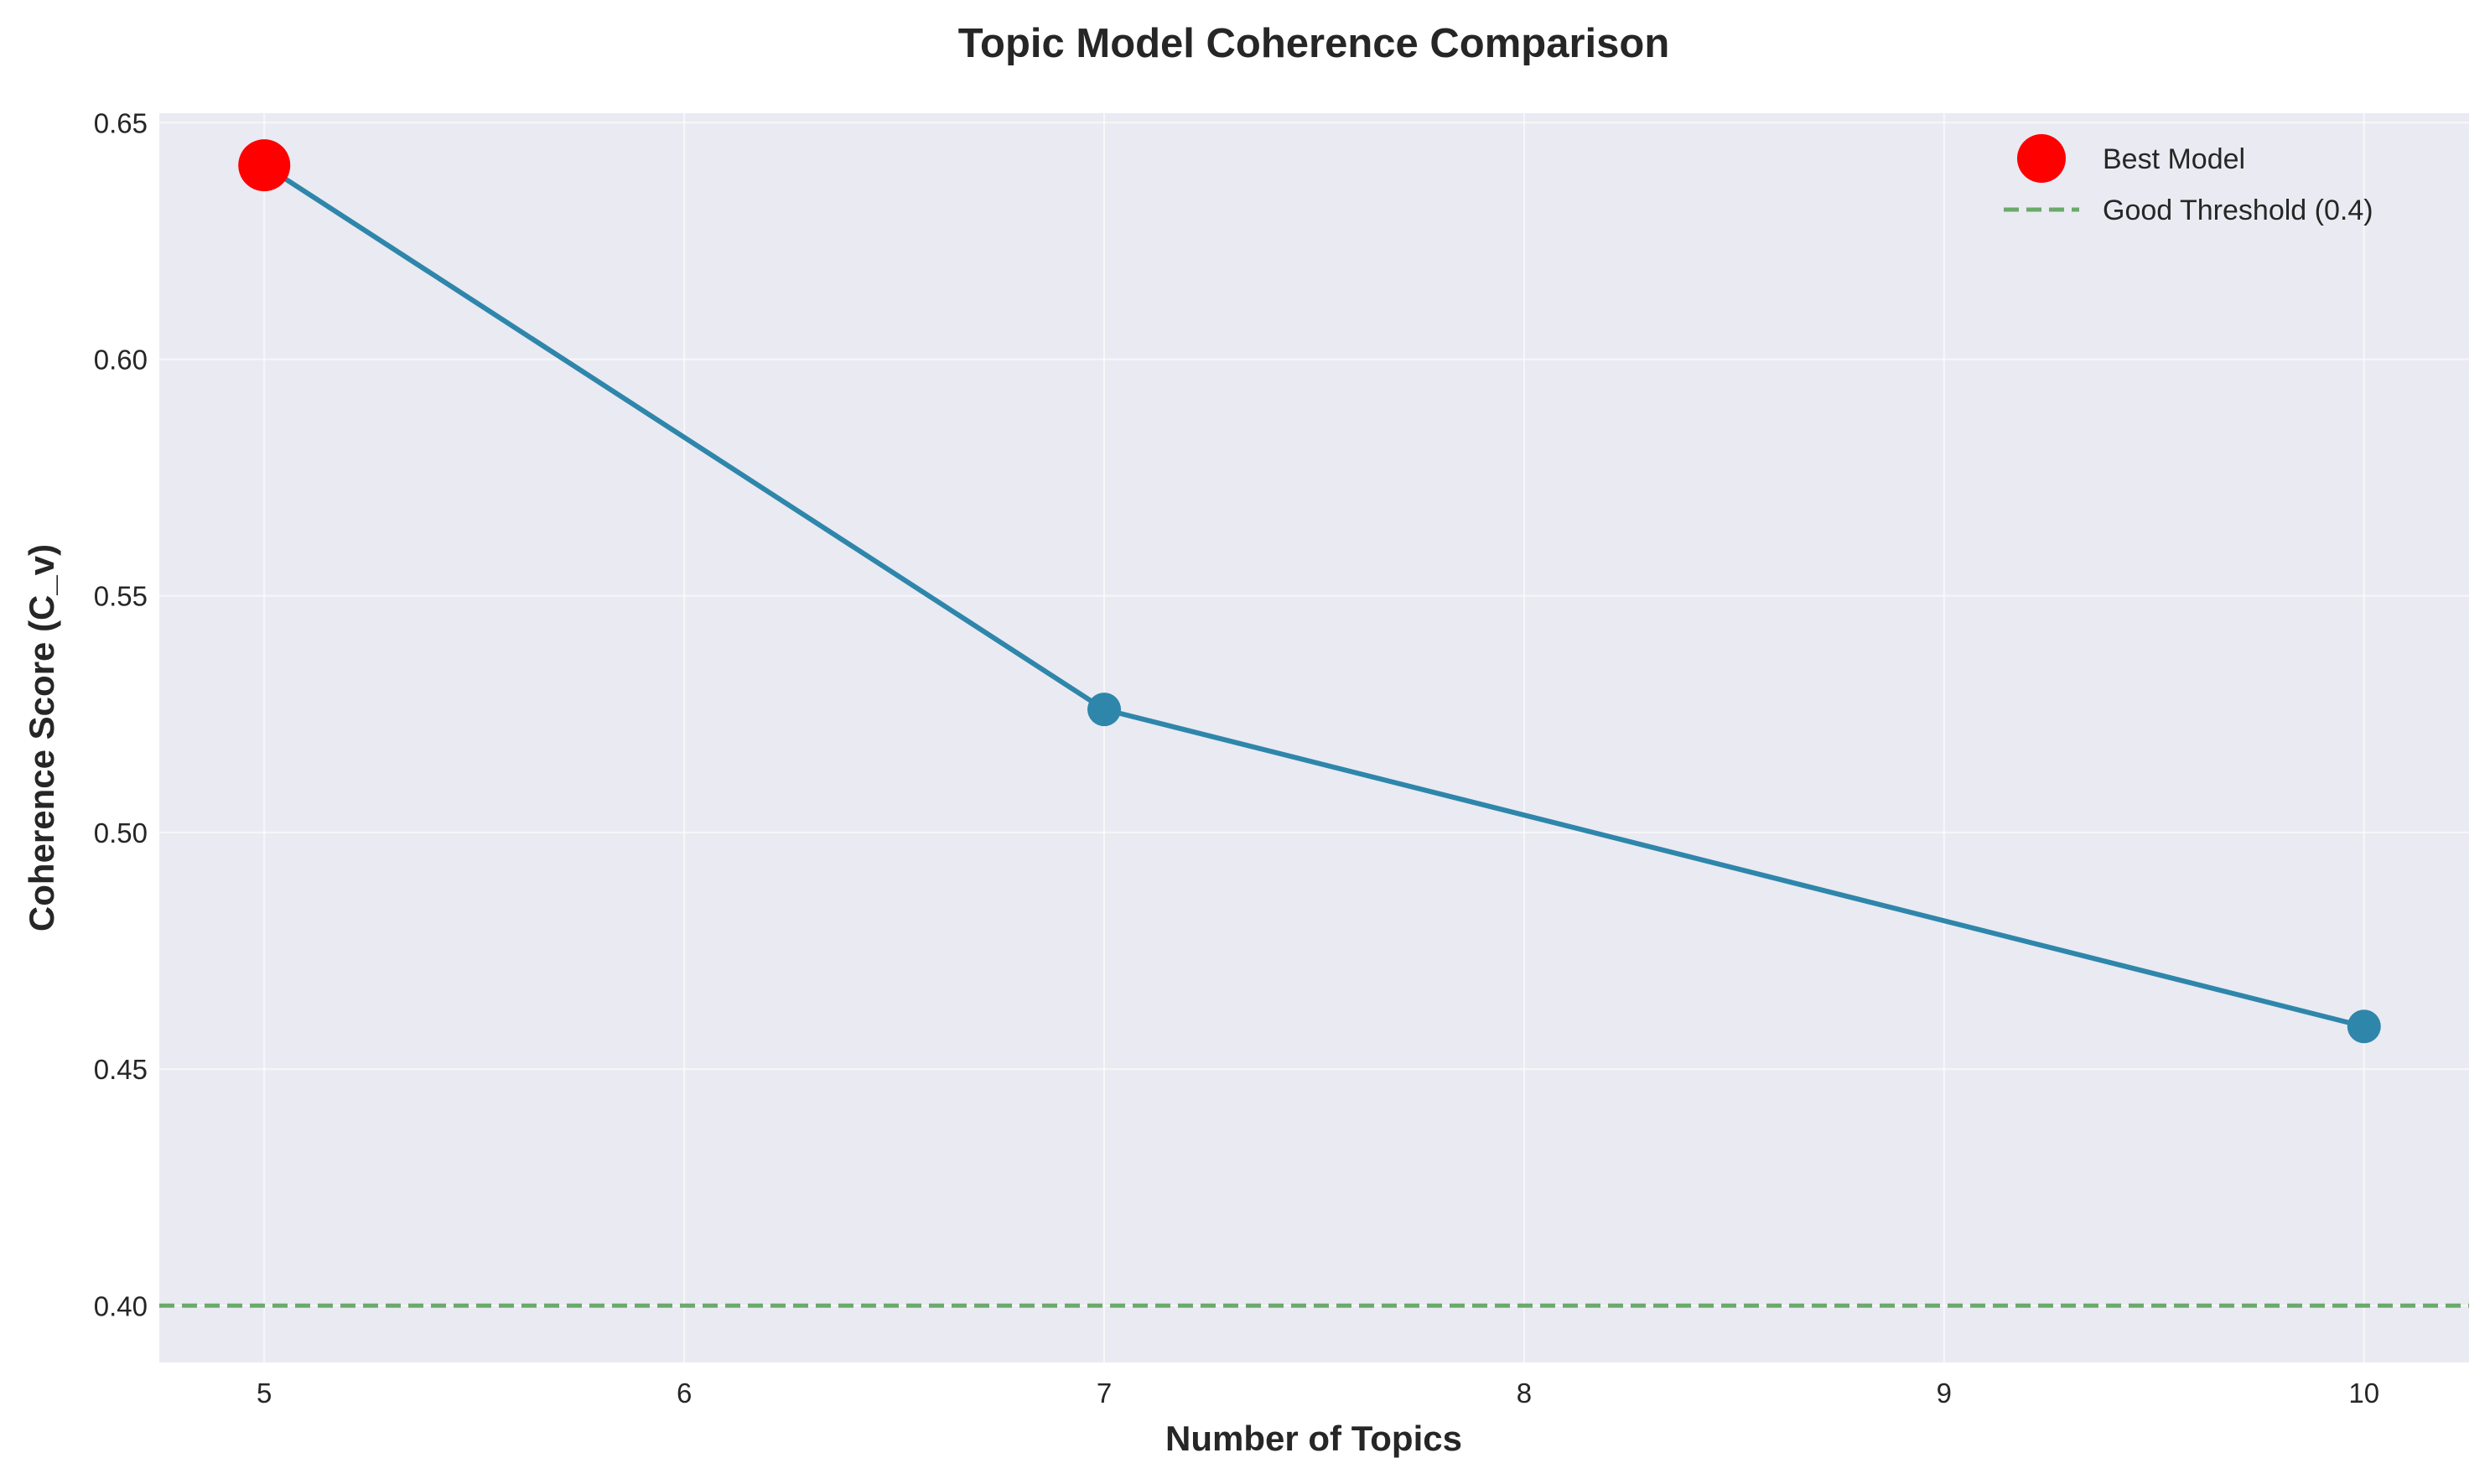  What do you see at coordinates (684, 1393) in the screenshot?
I see `x-tick-label: 6` at bounding box center [684, 1393].